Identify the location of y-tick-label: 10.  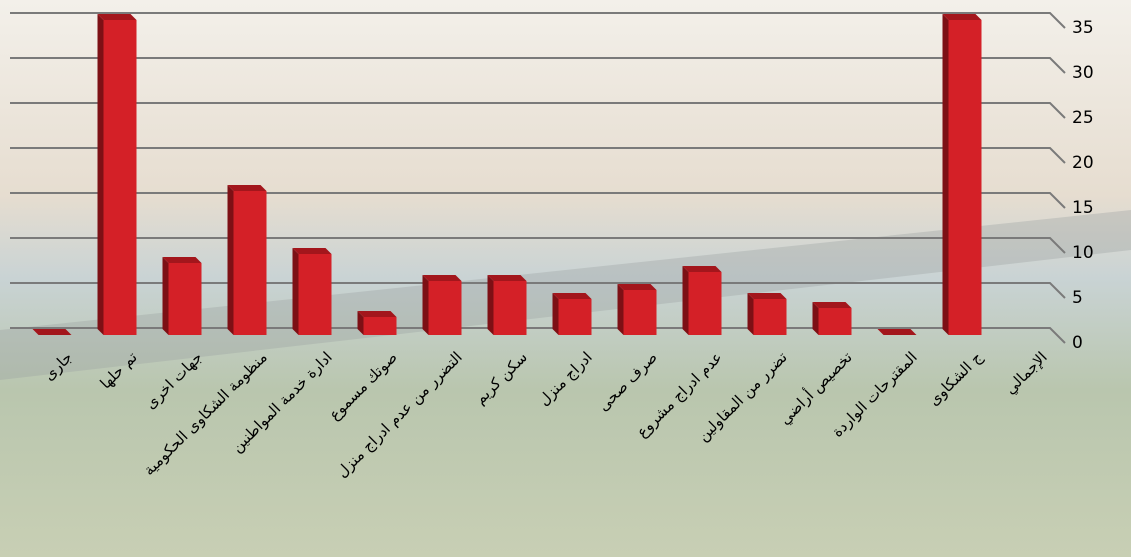
(1083, 253).